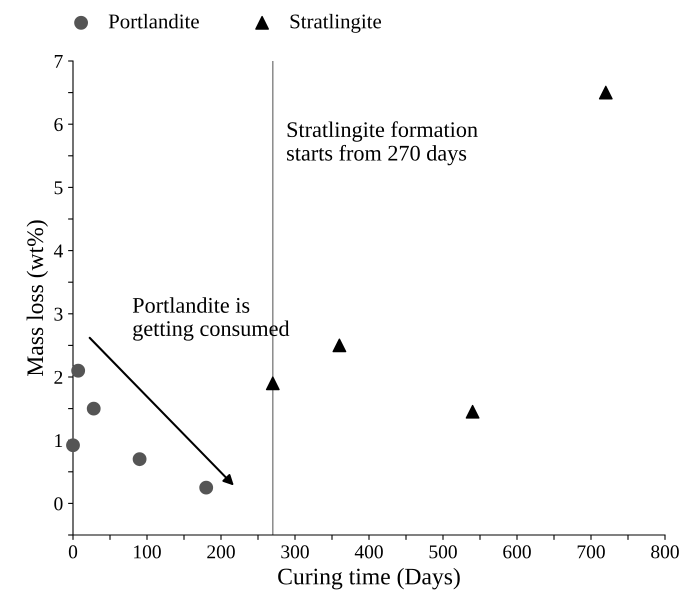 The height and width of the screenshot is (614, 691). Describe the element at coordinates (58, 503) in the screenshot. I see `y-tick-label: 0` at that location.